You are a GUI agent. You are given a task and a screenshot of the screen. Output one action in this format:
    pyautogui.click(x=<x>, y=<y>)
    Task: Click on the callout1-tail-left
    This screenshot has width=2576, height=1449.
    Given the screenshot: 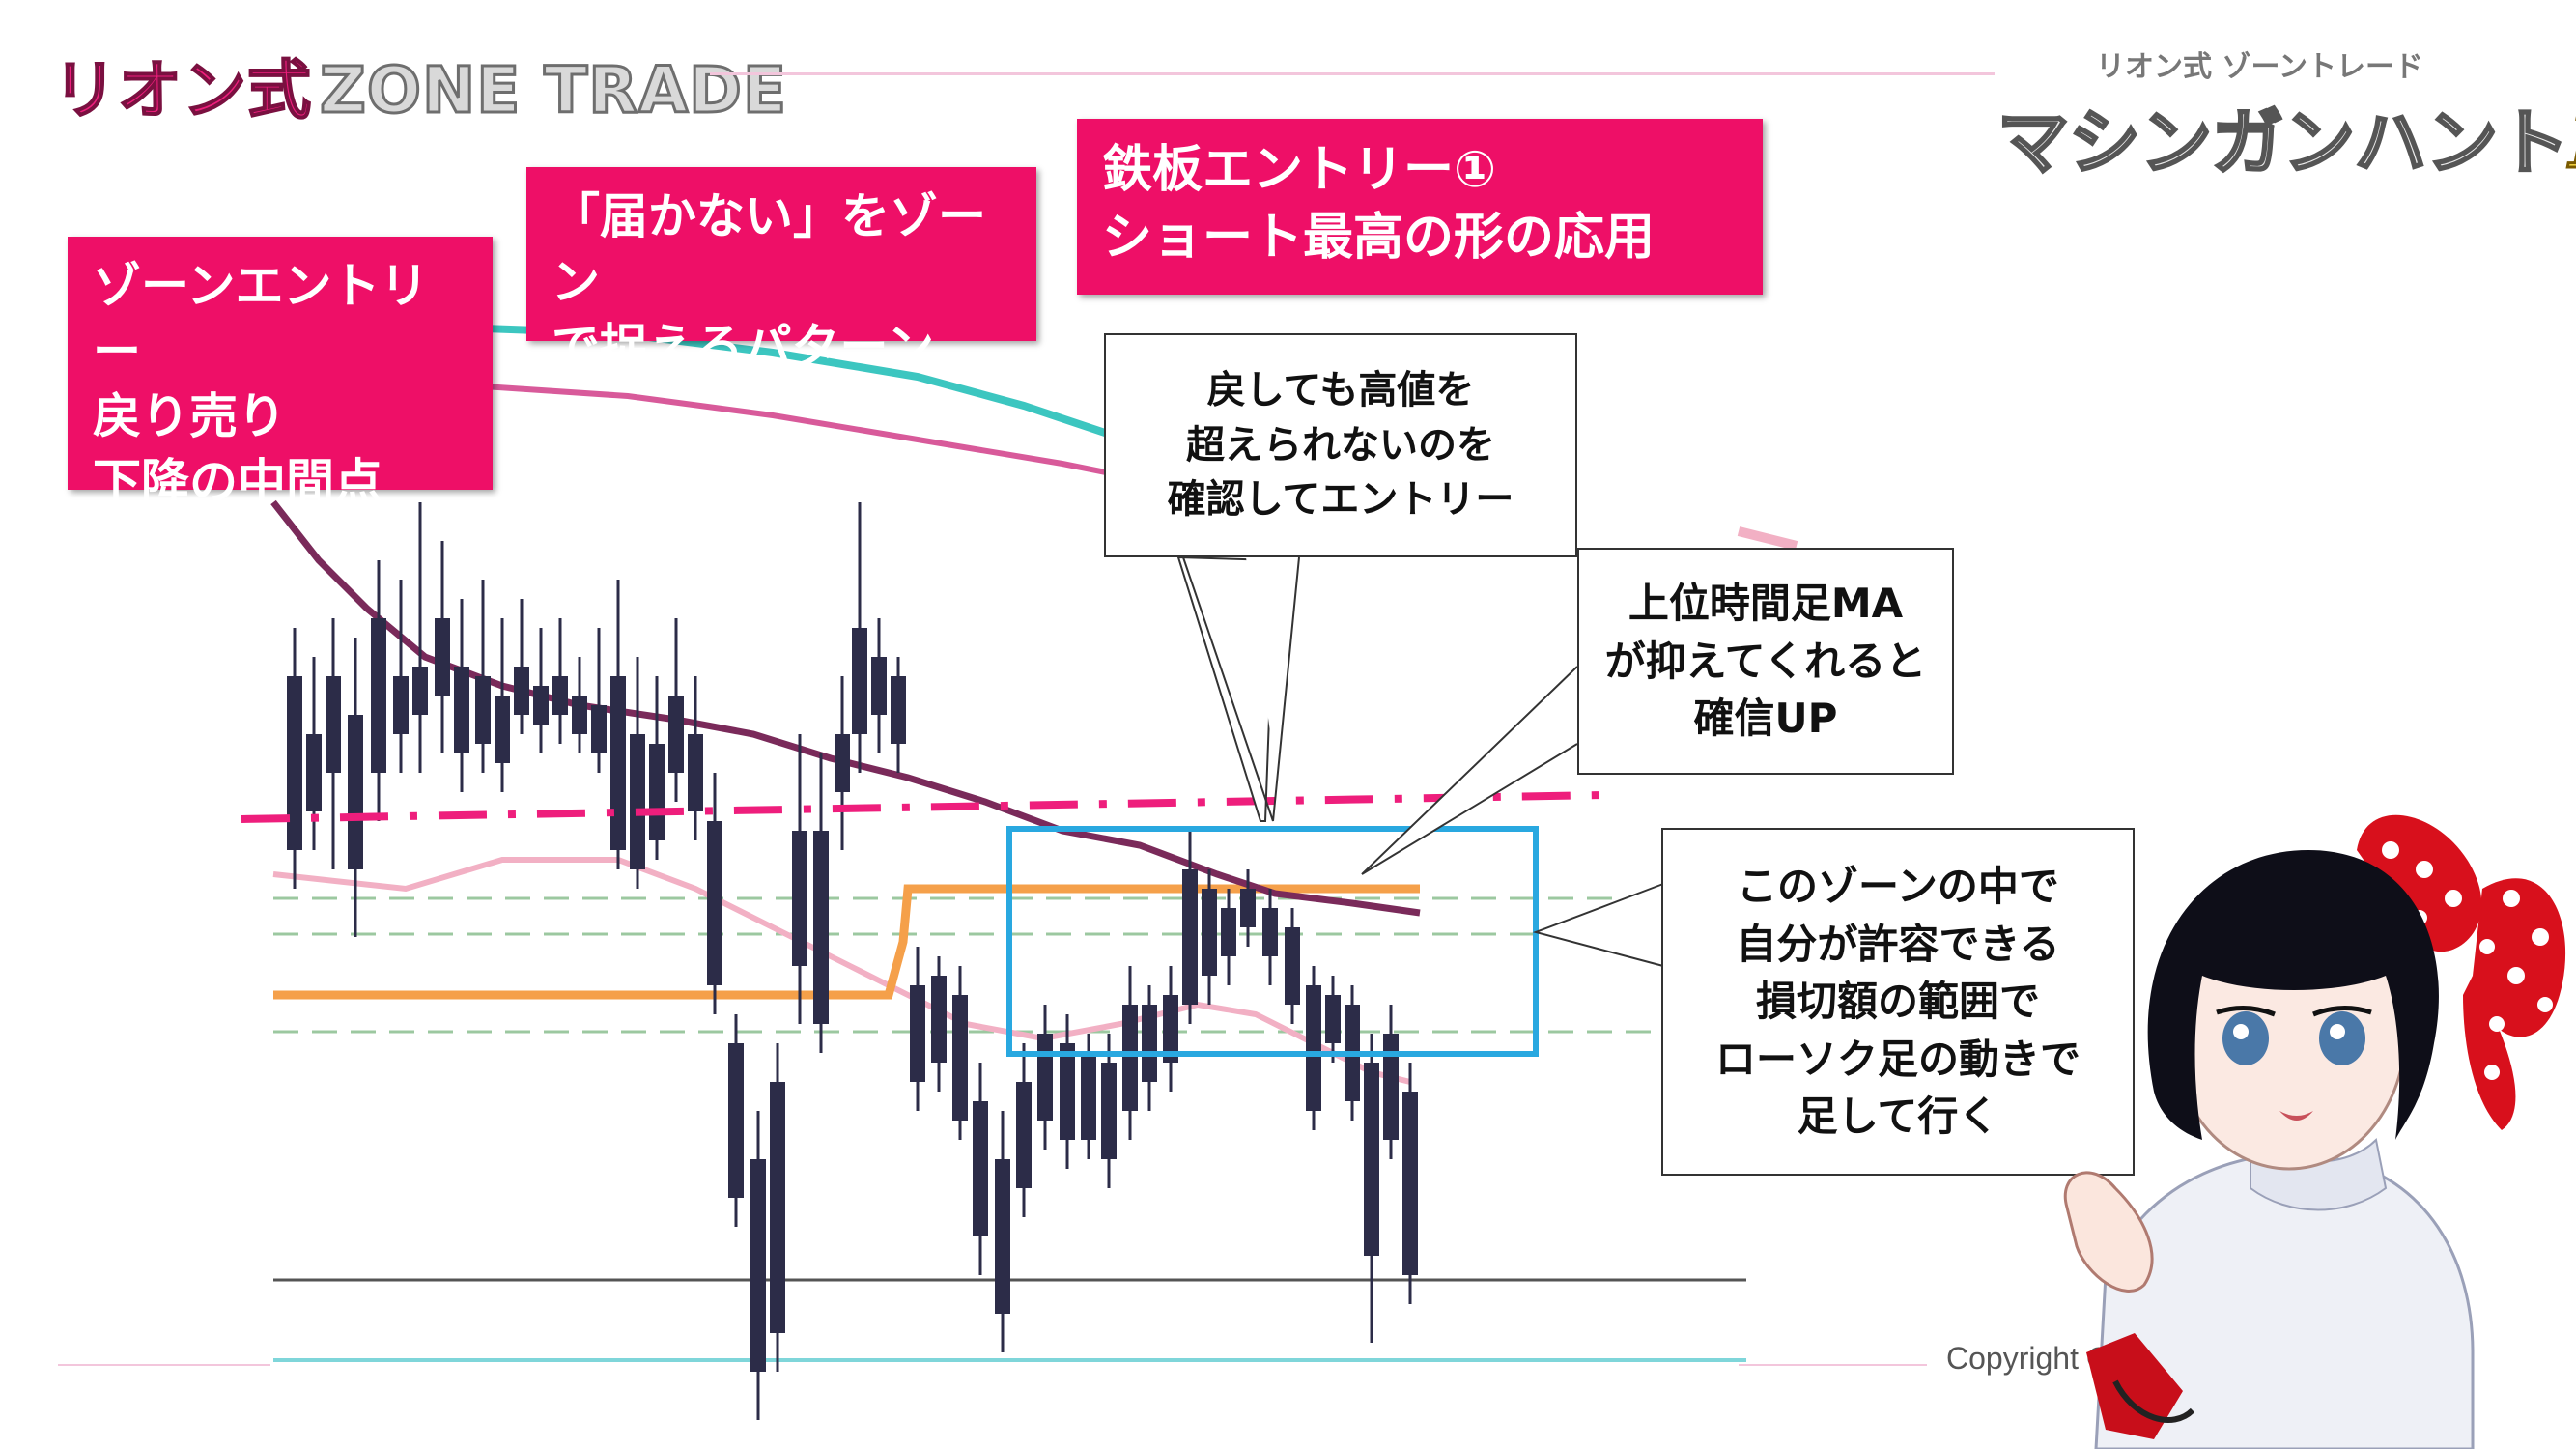 What is the action you would take?
    pyautogui.click(x=1228, y=689)
    